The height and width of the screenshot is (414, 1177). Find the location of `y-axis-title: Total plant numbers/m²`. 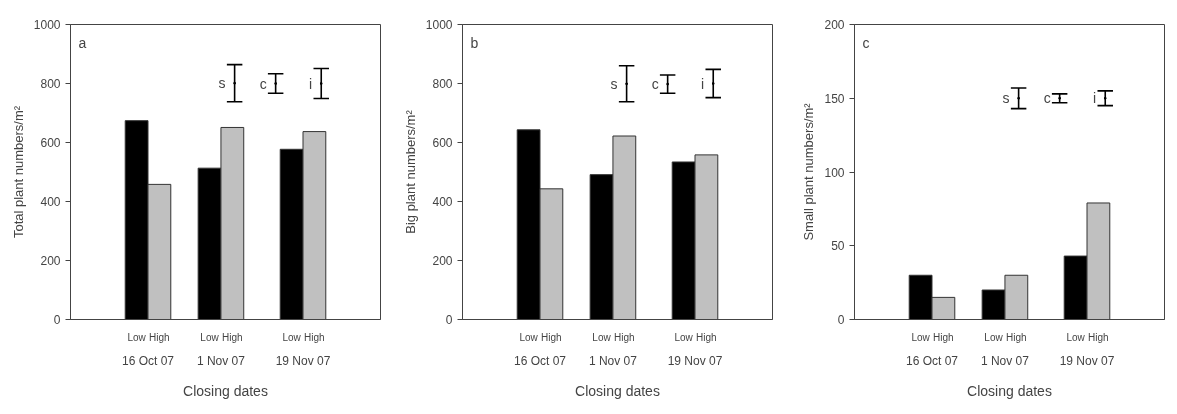

y-axis-title: Total plant numbers/m² is located at coordinates (18, 172).